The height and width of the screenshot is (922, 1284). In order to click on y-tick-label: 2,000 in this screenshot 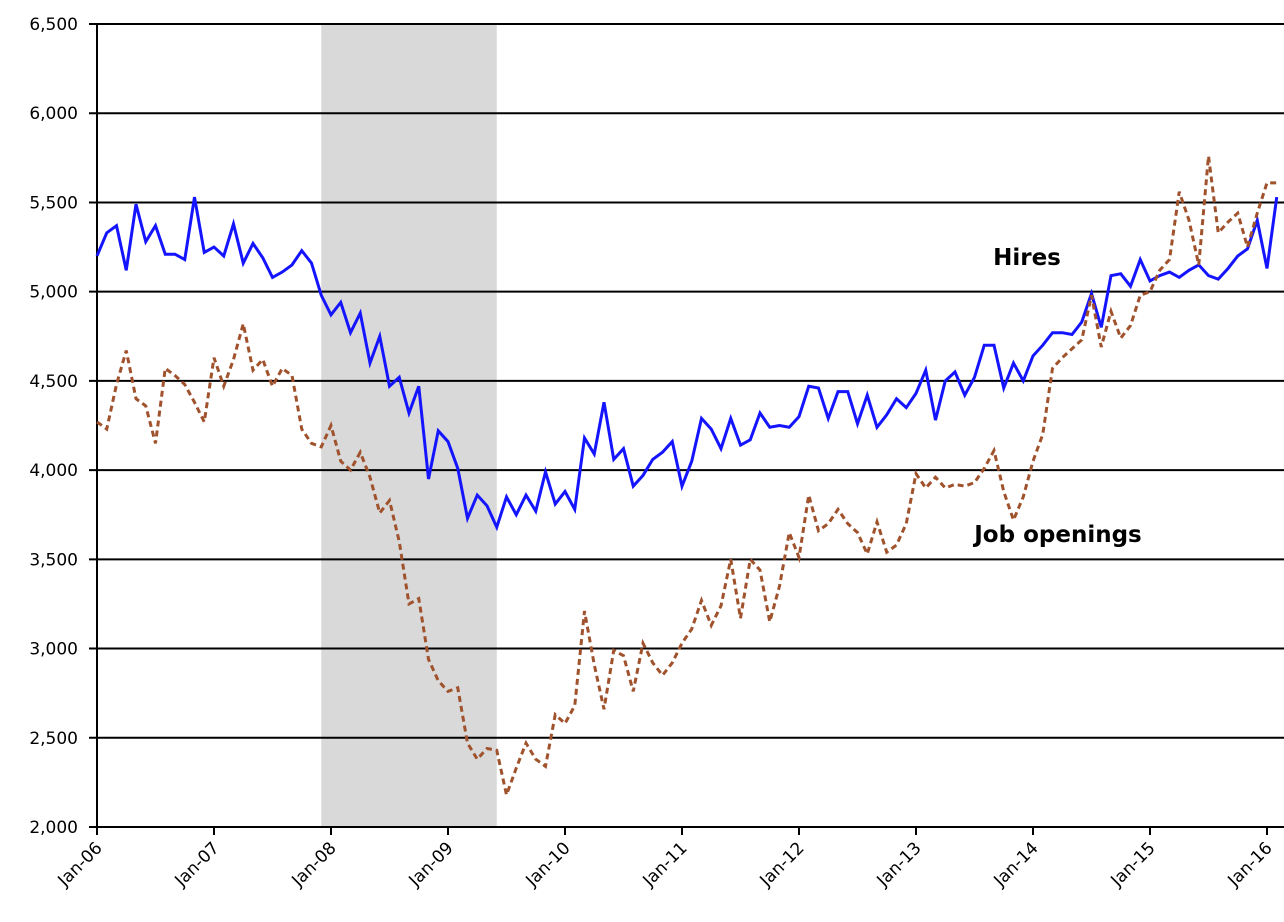, I will do `click(53, 828)`.